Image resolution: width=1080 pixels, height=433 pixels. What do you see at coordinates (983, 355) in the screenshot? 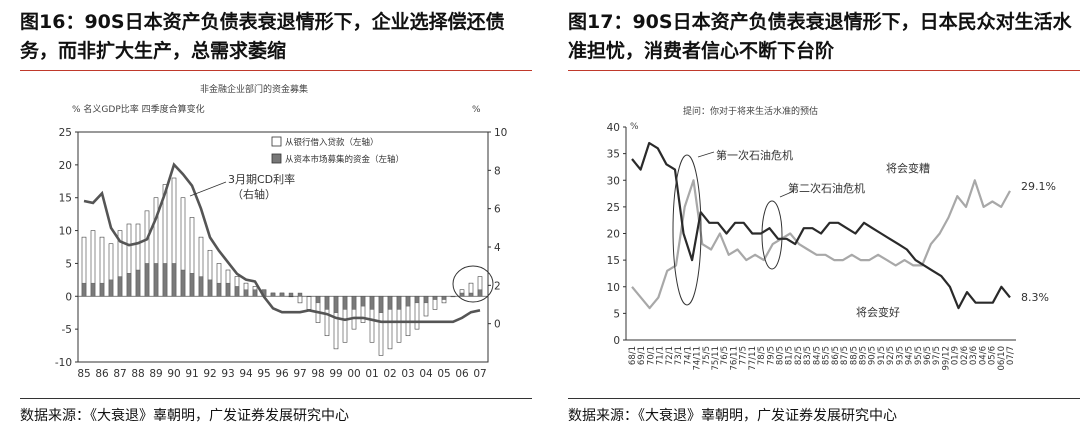
I see `x-tick-label: 04/6` at bounding box center [983, 355].